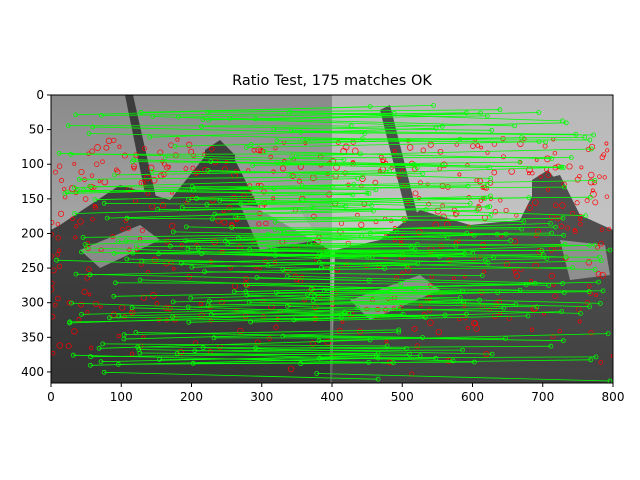 The width and height of the screenshot is (640, 480). I want to click on y-tick-label: 350, so click(32, 337).